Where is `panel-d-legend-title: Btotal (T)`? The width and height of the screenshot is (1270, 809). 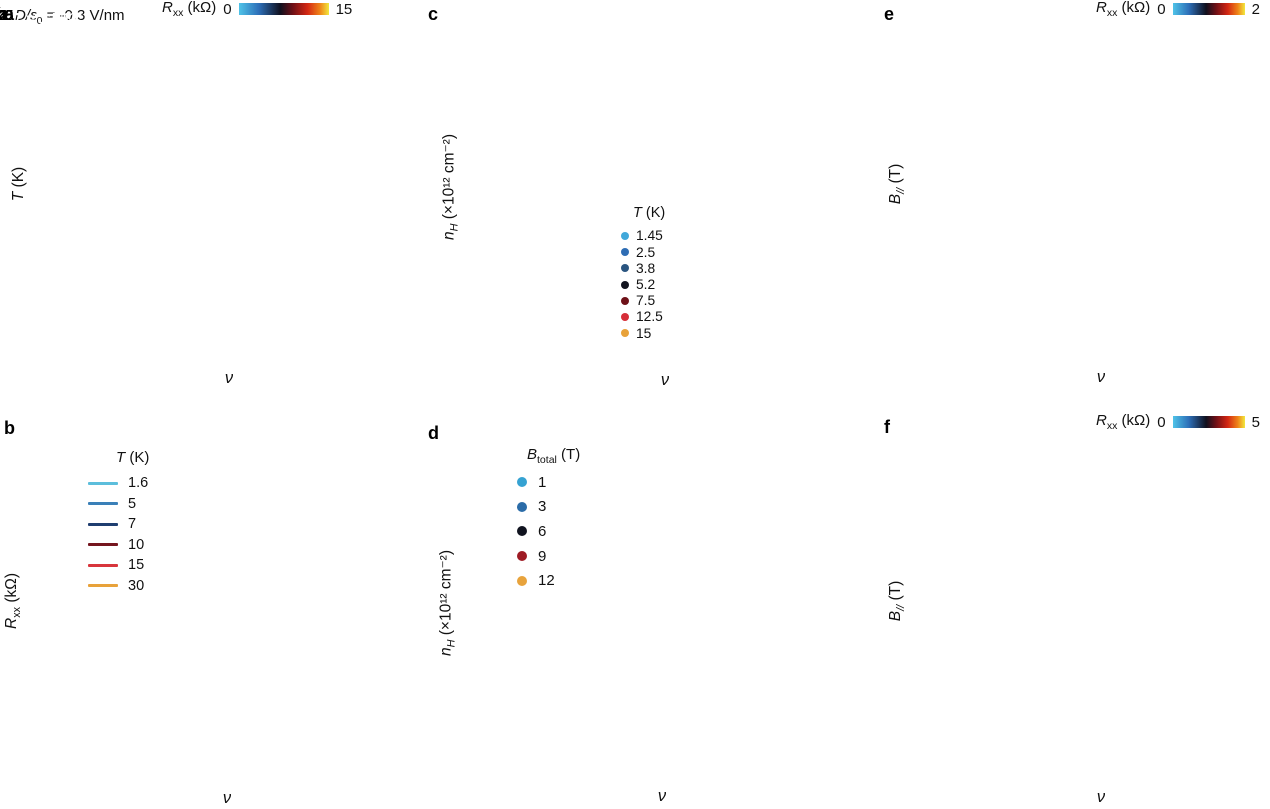
panel-d-legend-title: Btotal (T) is located at coordinates (554, 456).